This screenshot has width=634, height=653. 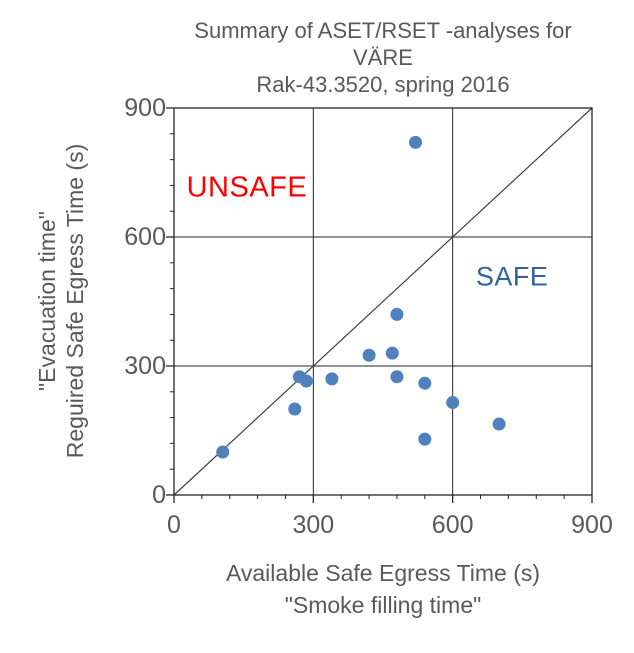 I want to click on x-axis-title-line2: "Smoke filling time", so click(x=383, y=605).